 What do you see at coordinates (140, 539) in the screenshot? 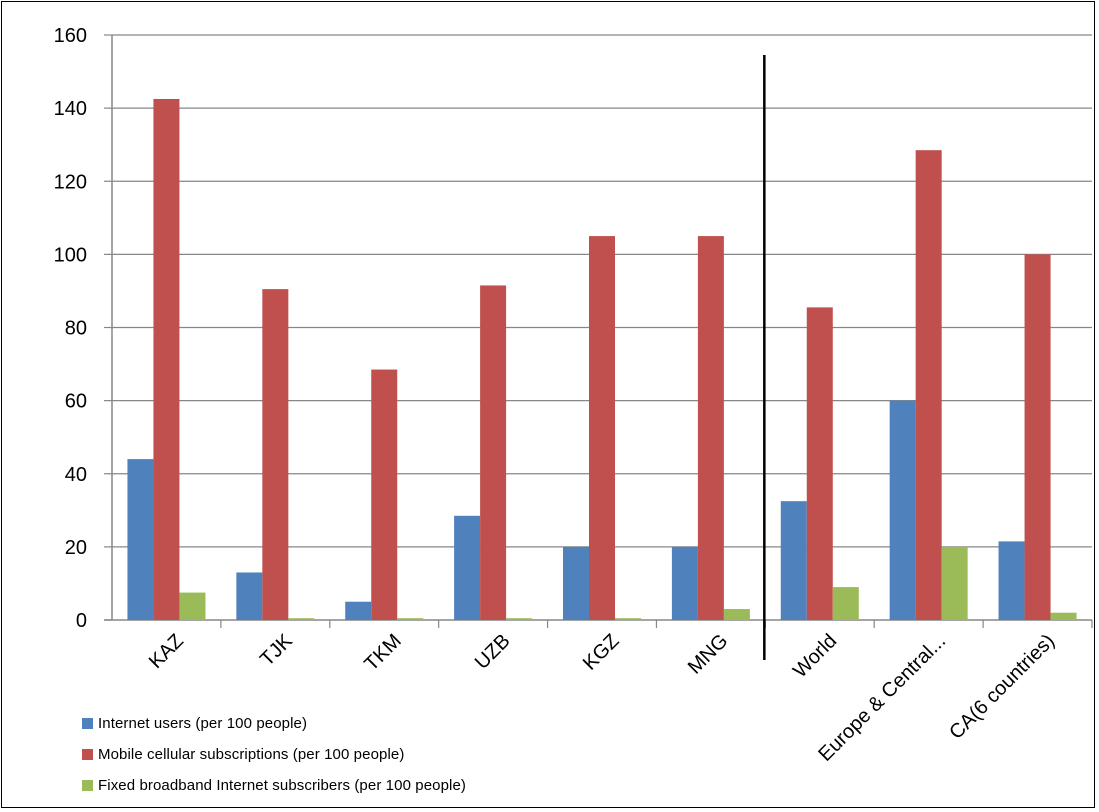
I see `bar-internet-kaz` at bounding box center [140, 539].